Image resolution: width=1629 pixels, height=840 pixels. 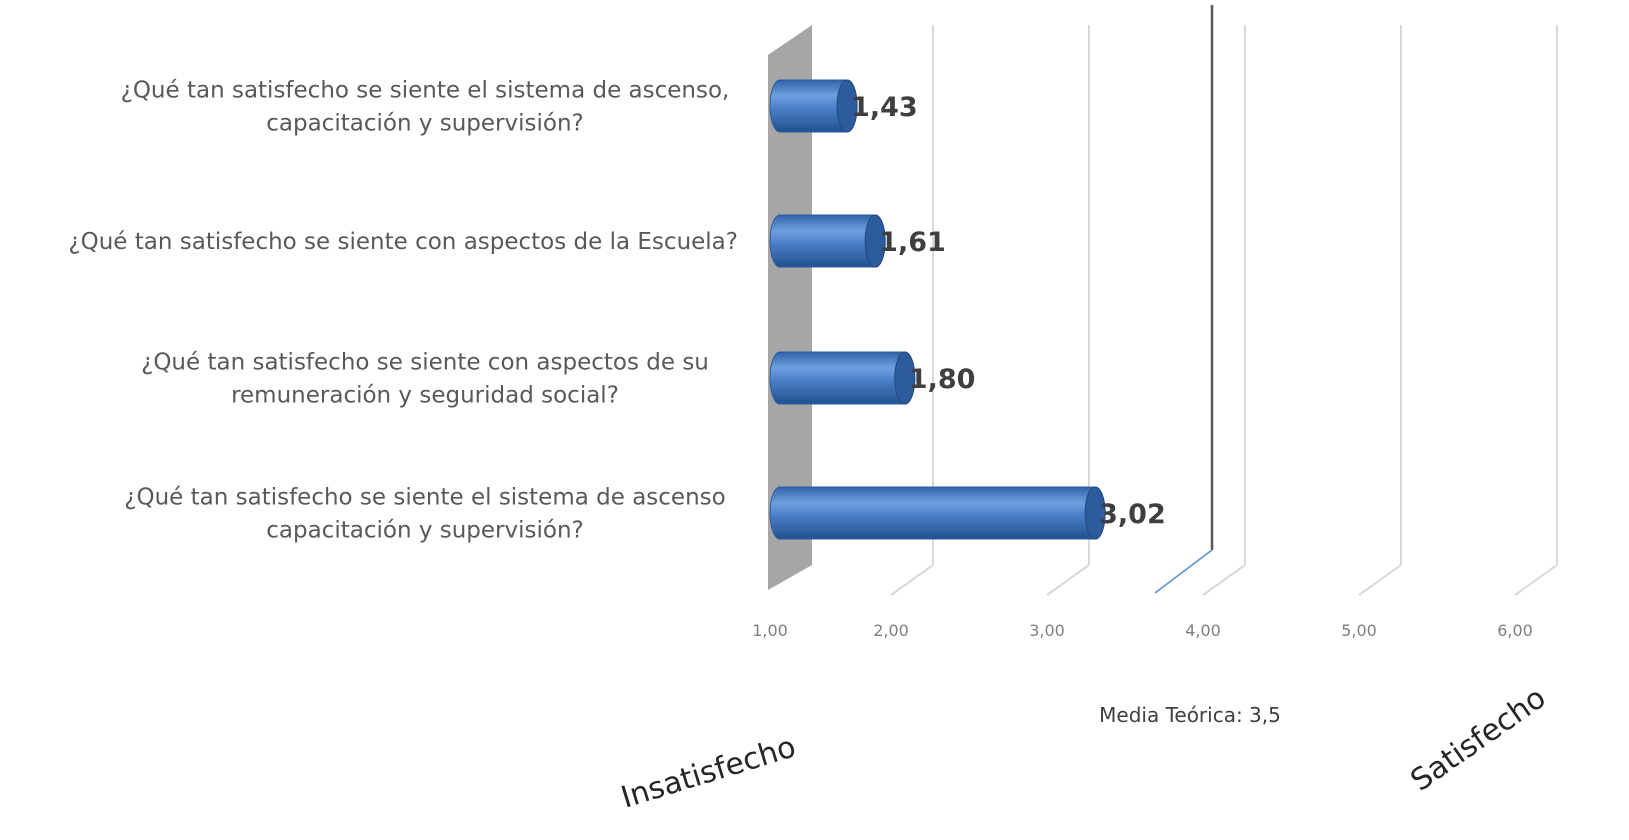 What do you see at coordinates (1184, 299) in the screenshot?
I see `reference-line-group` at bounding box center [1184, 299].